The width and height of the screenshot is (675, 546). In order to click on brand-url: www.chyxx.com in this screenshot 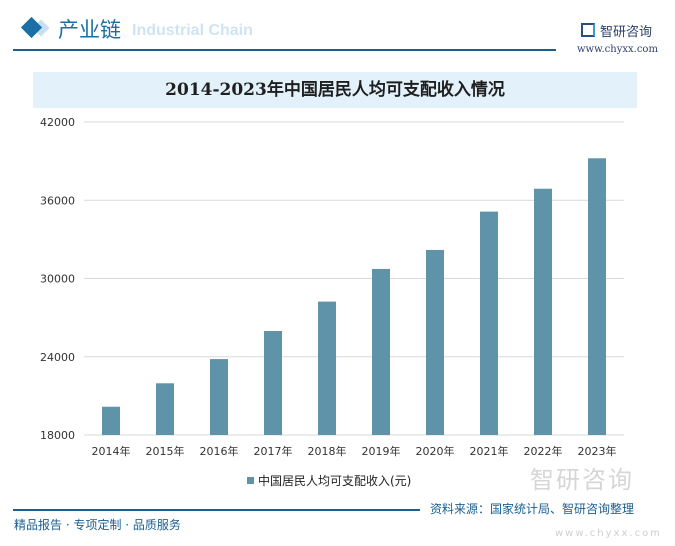, I will do `click(617, 49)`.